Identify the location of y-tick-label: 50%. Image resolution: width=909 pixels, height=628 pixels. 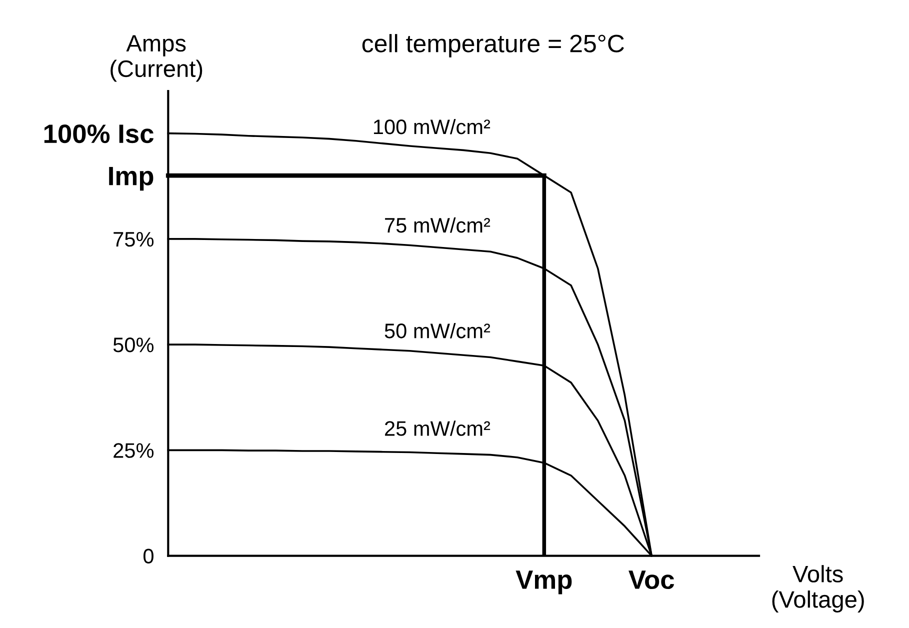
(133, 345).